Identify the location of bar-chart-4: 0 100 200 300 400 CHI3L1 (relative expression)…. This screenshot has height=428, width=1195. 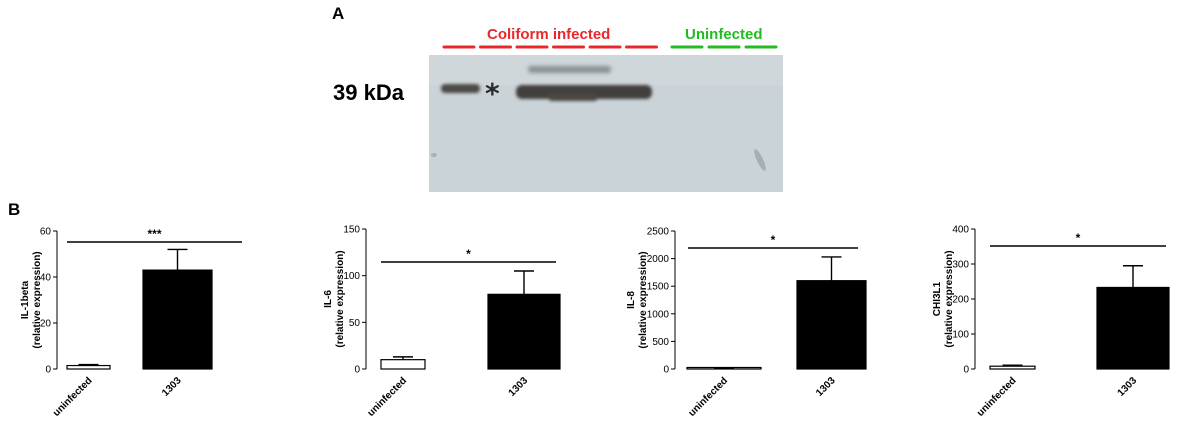
(1051, 322).